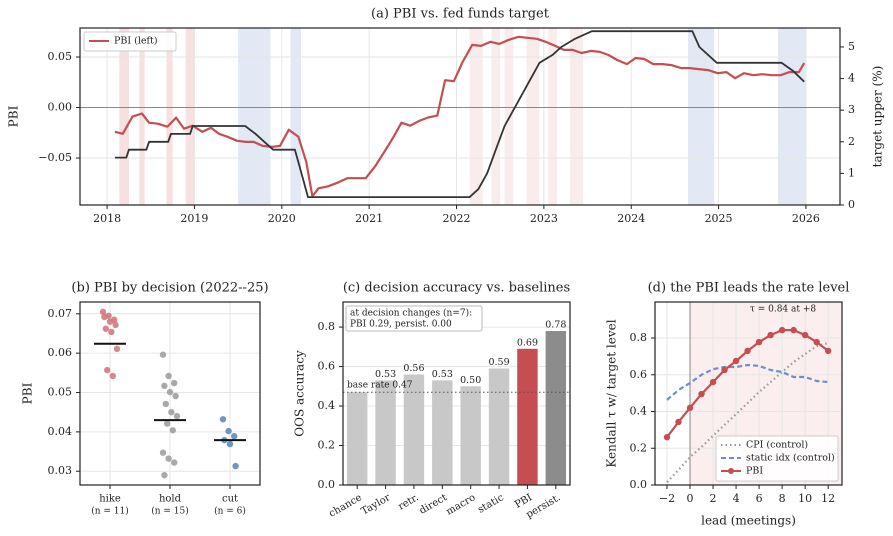 The height and width of the screenshot is (536, 893). Describe the element at coordinates (498, 362) in the screenshot. I see `value-label: 0.59` at that location.